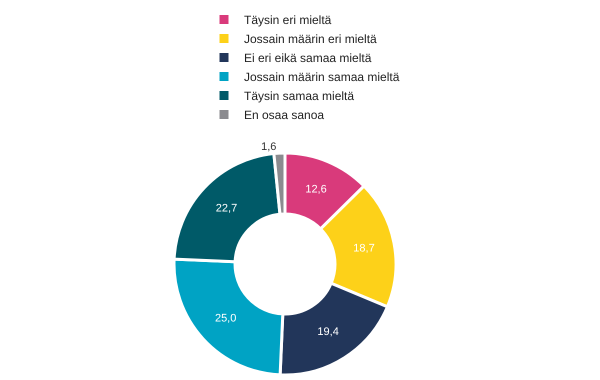 This screenshot has width=600, height=380. I want to click on data-label: 22,7, so click(227, 208).